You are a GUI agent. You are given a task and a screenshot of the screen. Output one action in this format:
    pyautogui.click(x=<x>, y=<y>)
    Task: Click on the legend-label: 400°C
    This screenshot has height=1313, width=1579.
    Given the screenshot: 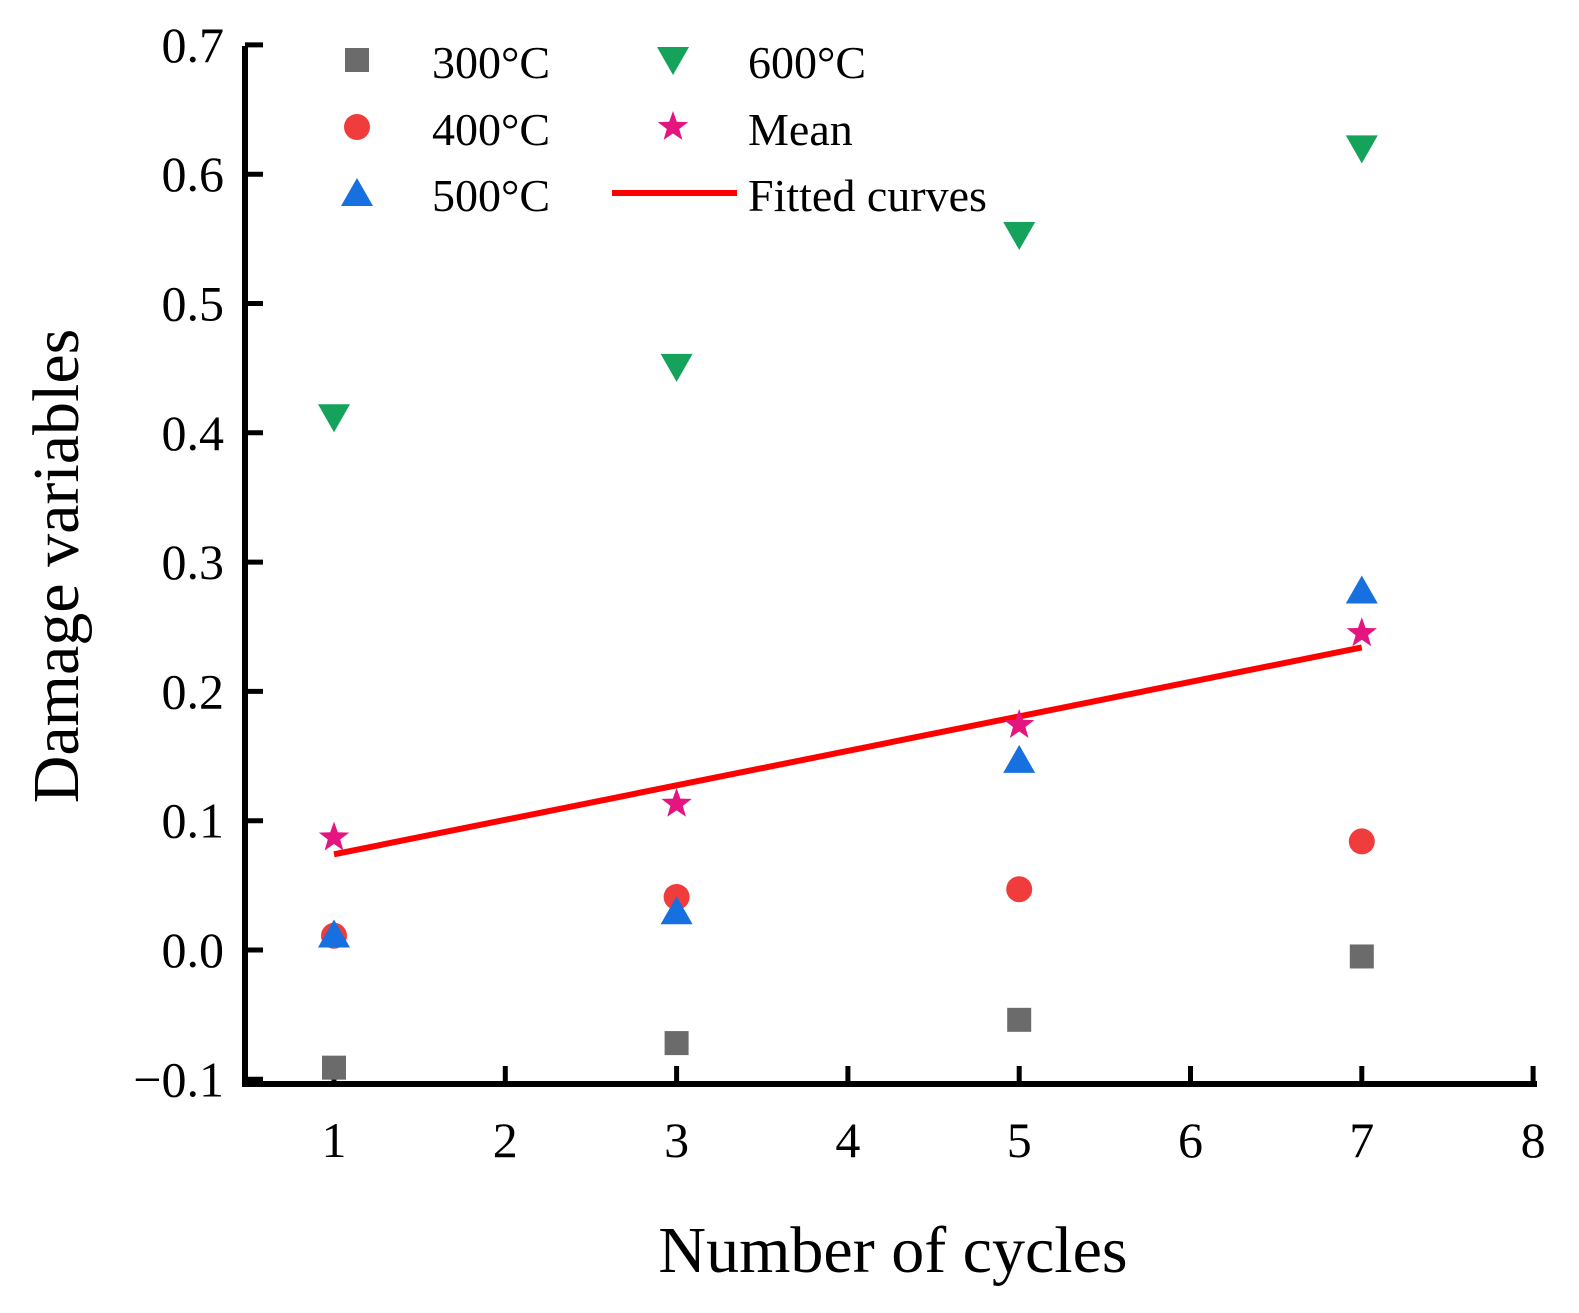 What is the action you would take?
    pyautogui.click(x=491, y=129)
    